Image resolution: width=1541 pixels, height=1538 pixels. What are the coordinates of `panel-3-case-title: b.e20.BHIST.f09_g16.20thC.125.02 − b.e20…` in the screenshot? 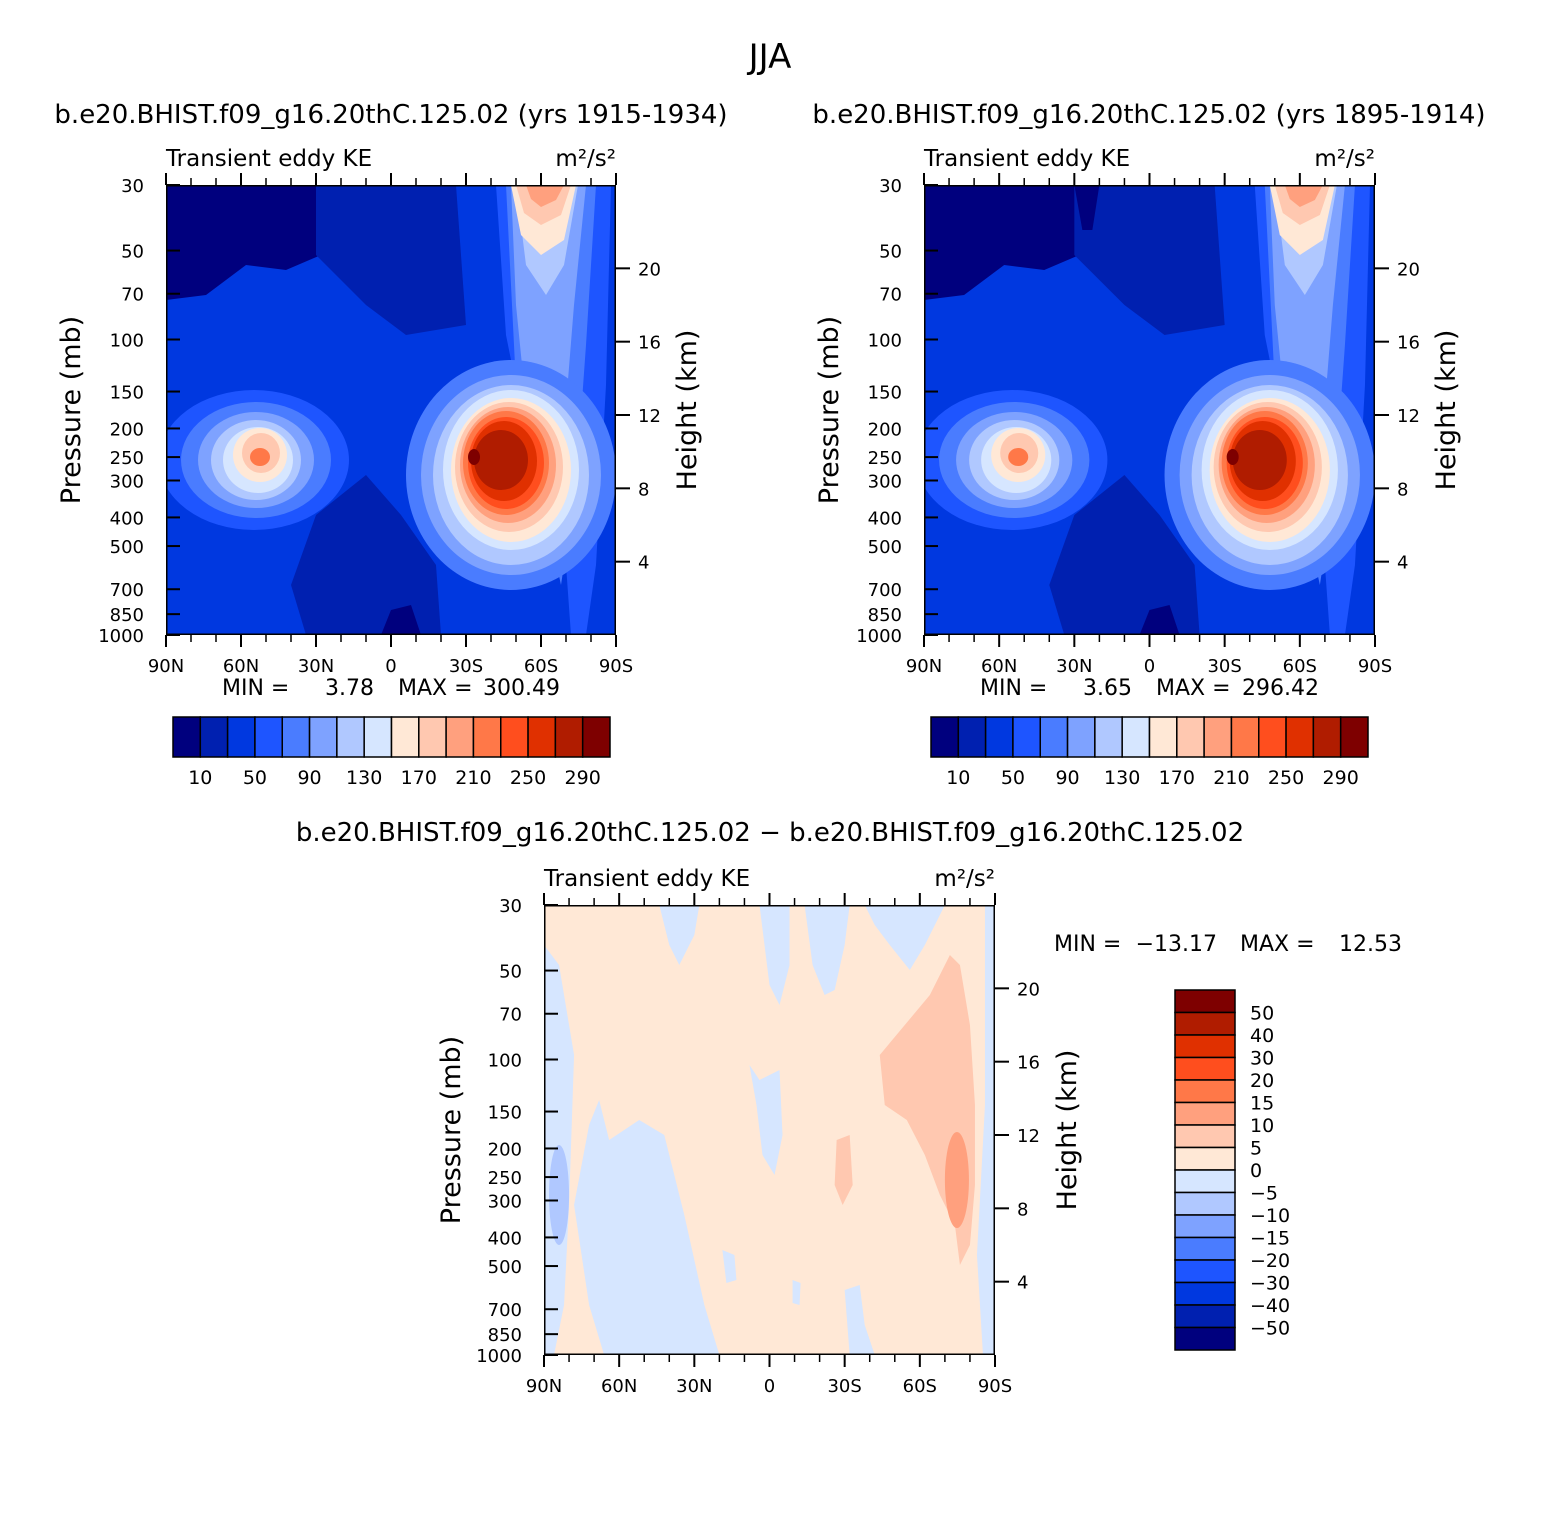 It's located at (770, 833).